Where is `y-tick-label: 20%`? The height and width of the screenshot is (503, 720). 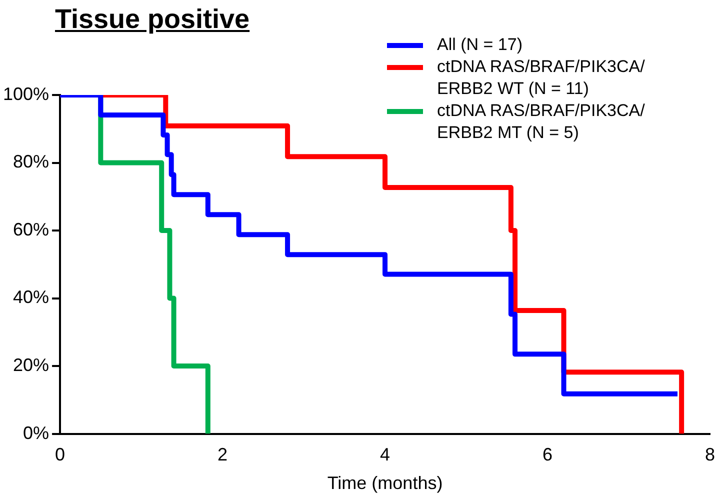
y-tick-label: 20% is located at coordinates (31, 365).